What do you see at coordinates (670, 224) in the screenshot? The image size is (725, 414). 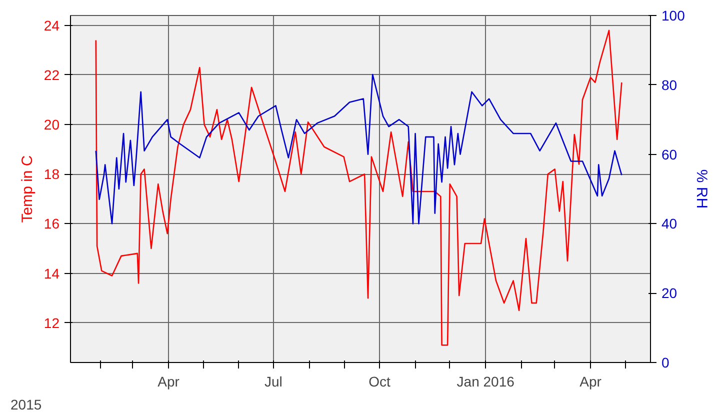 I see `y2-tick-label: 40` at bounding box center [670, 224].